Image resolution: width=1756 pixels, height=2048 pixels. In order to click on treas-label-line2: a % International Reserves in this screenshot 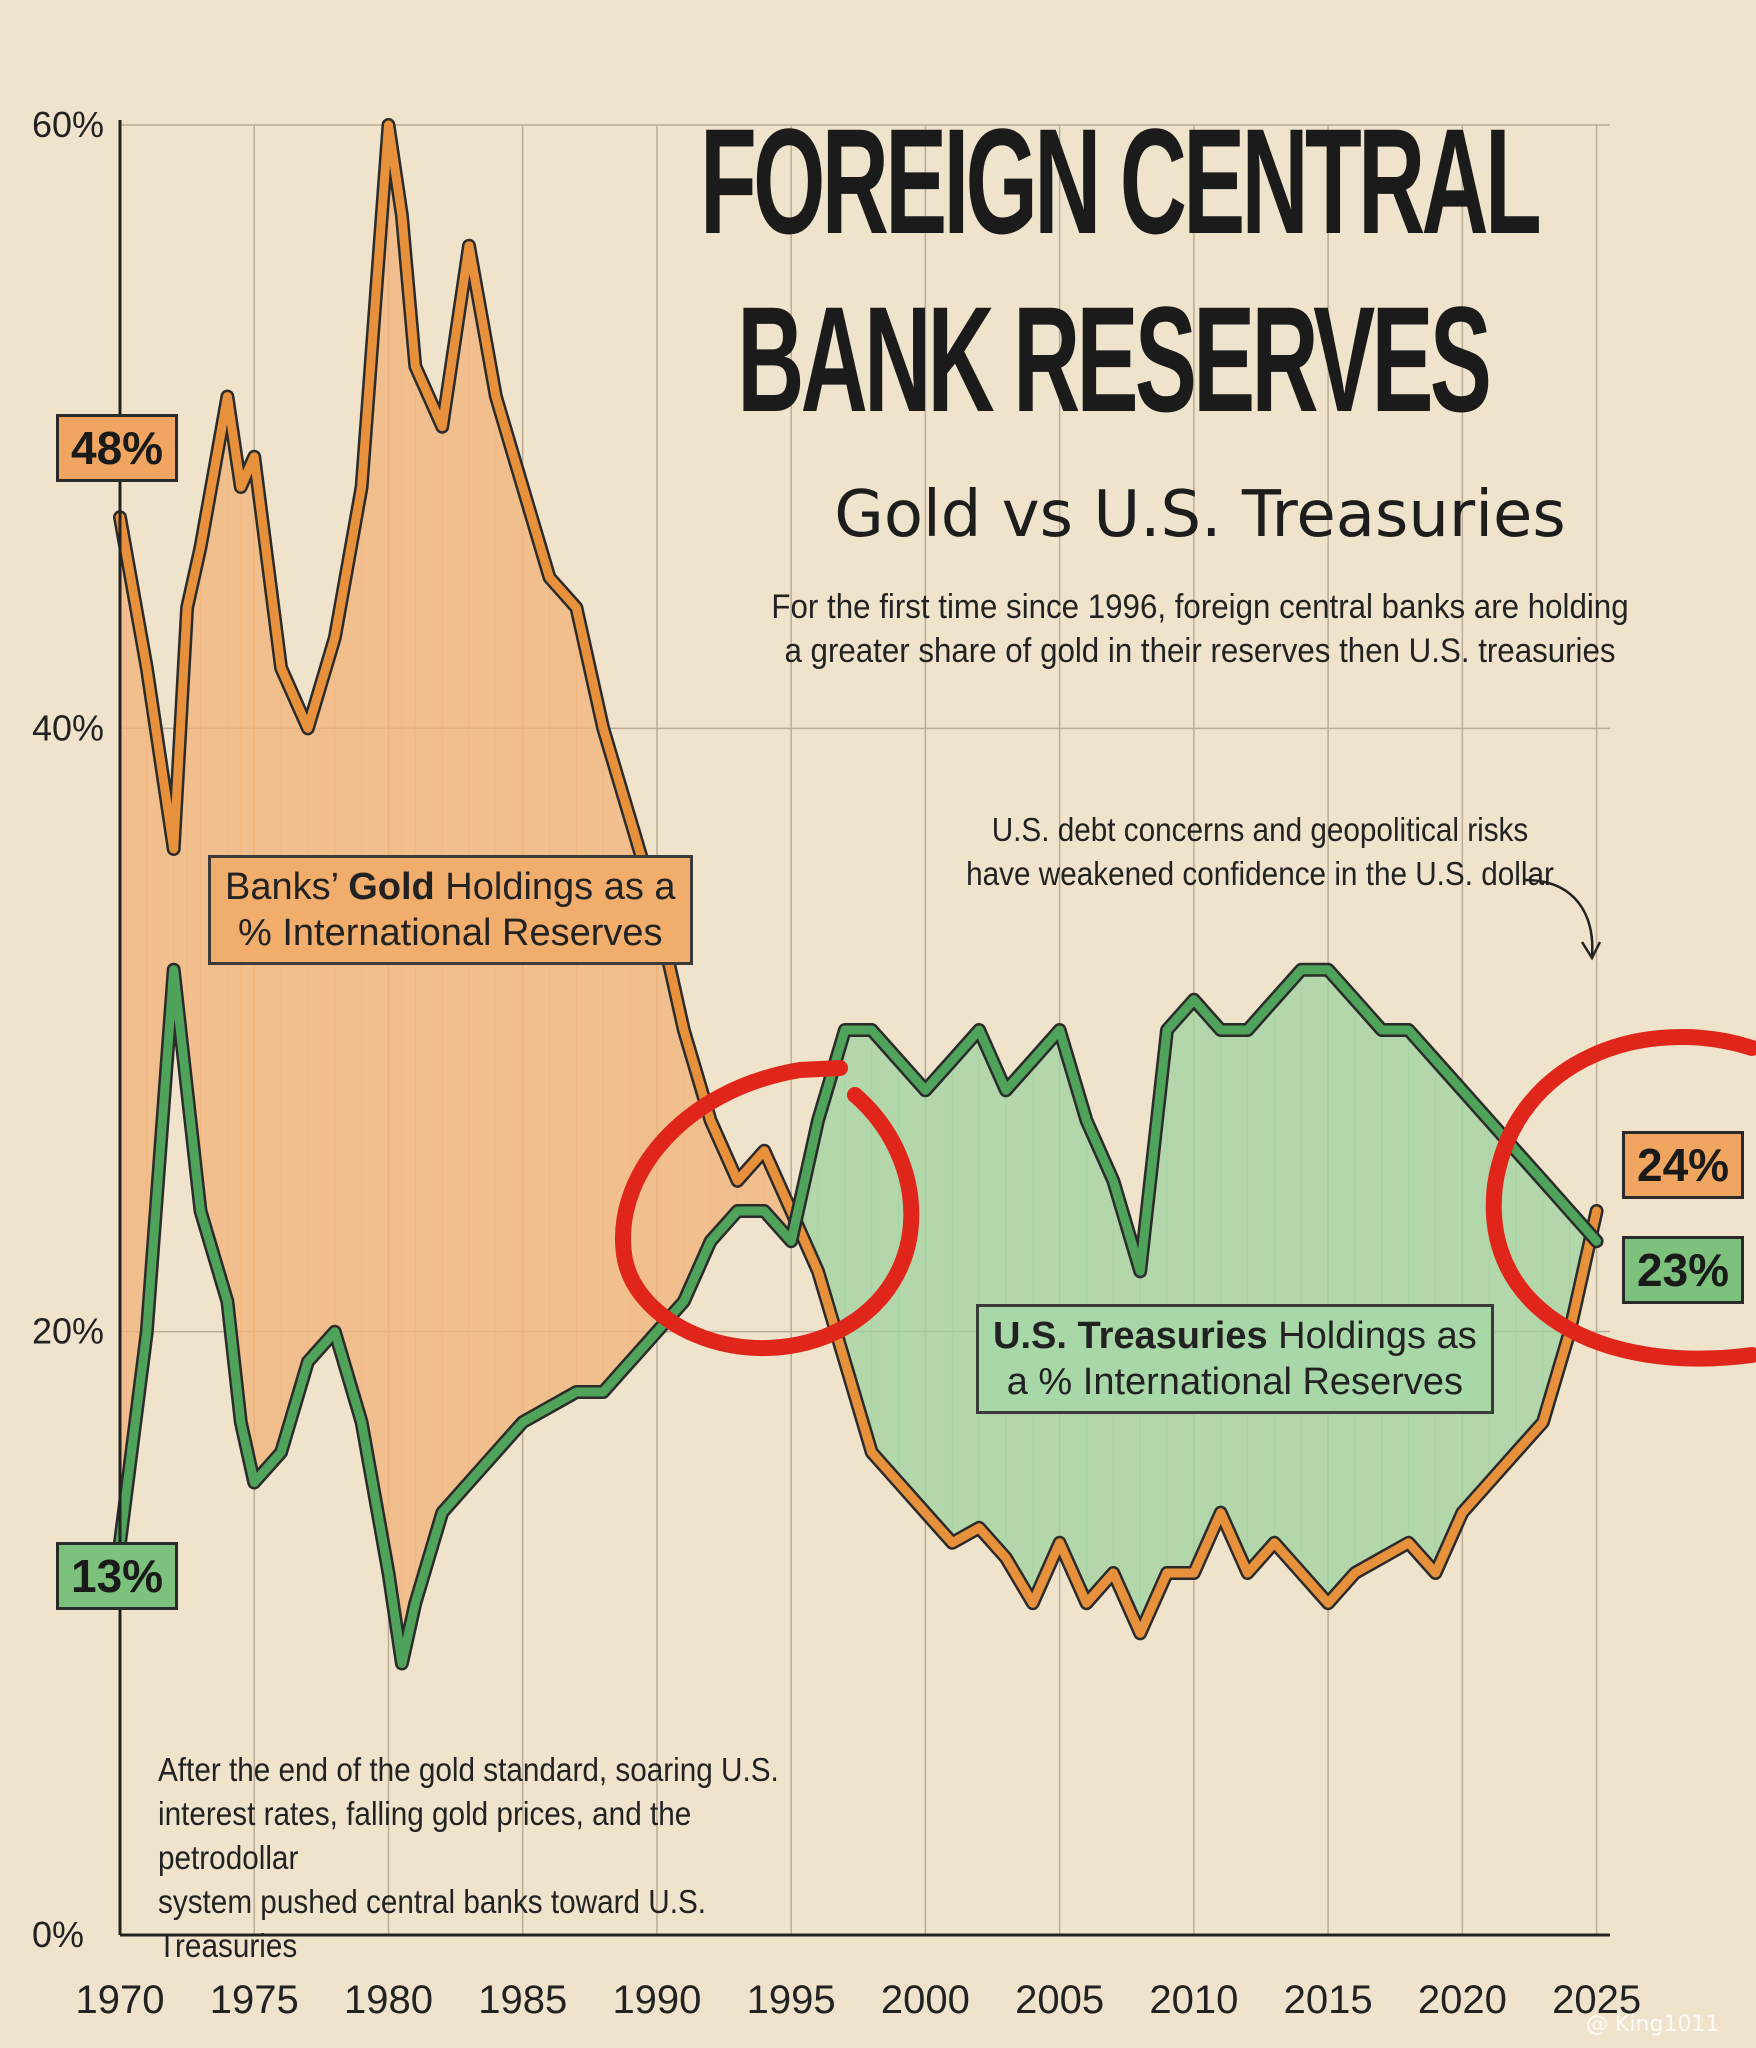, I will do `click(1234, 1382)`.